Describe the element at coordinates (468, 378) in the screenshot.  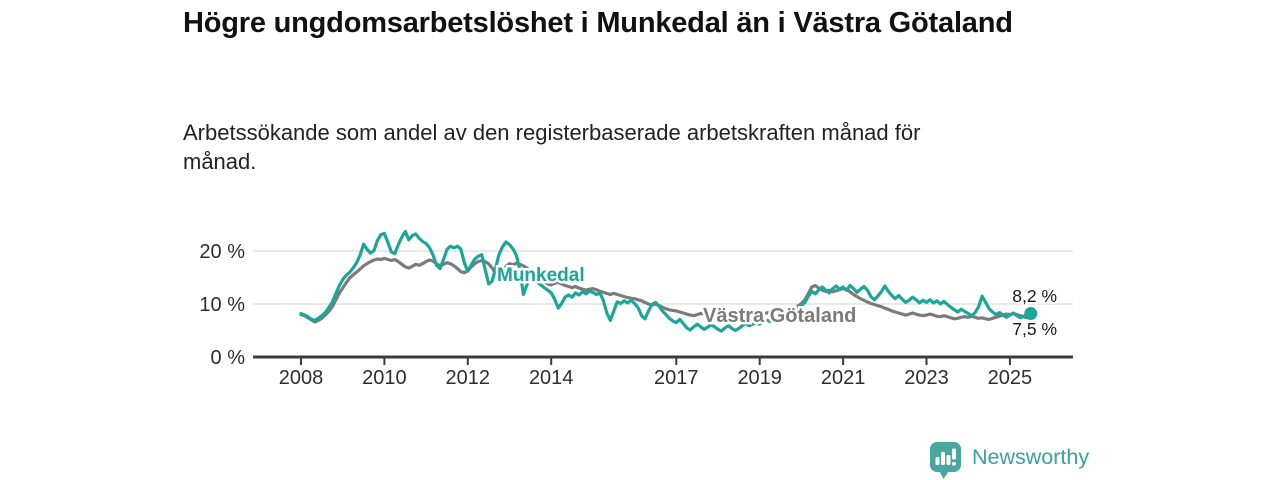
I see `x-tick-label: 2012` at that location.